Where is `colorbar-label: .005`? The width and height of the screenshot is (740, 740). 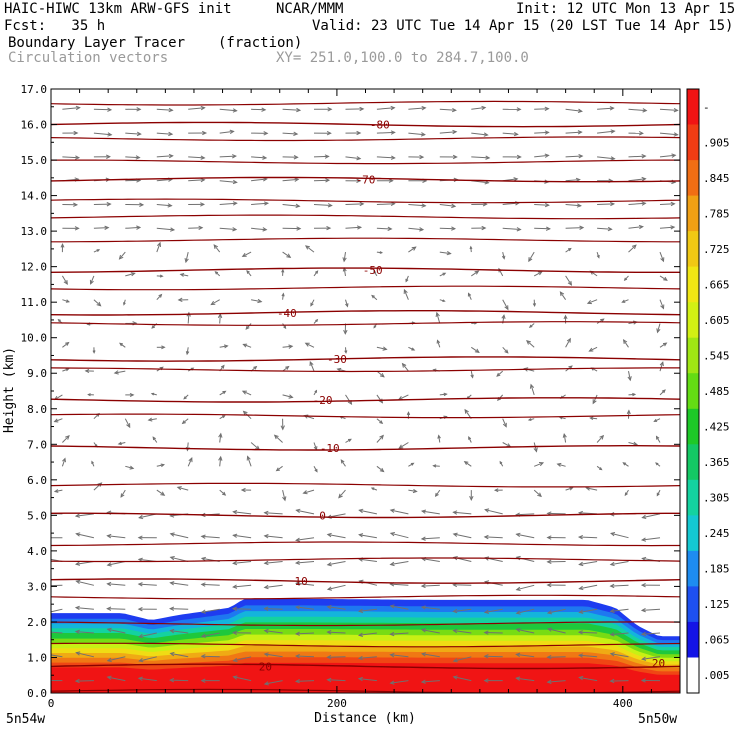 colorbar-label: .005 is located at coordinates (716, 675).